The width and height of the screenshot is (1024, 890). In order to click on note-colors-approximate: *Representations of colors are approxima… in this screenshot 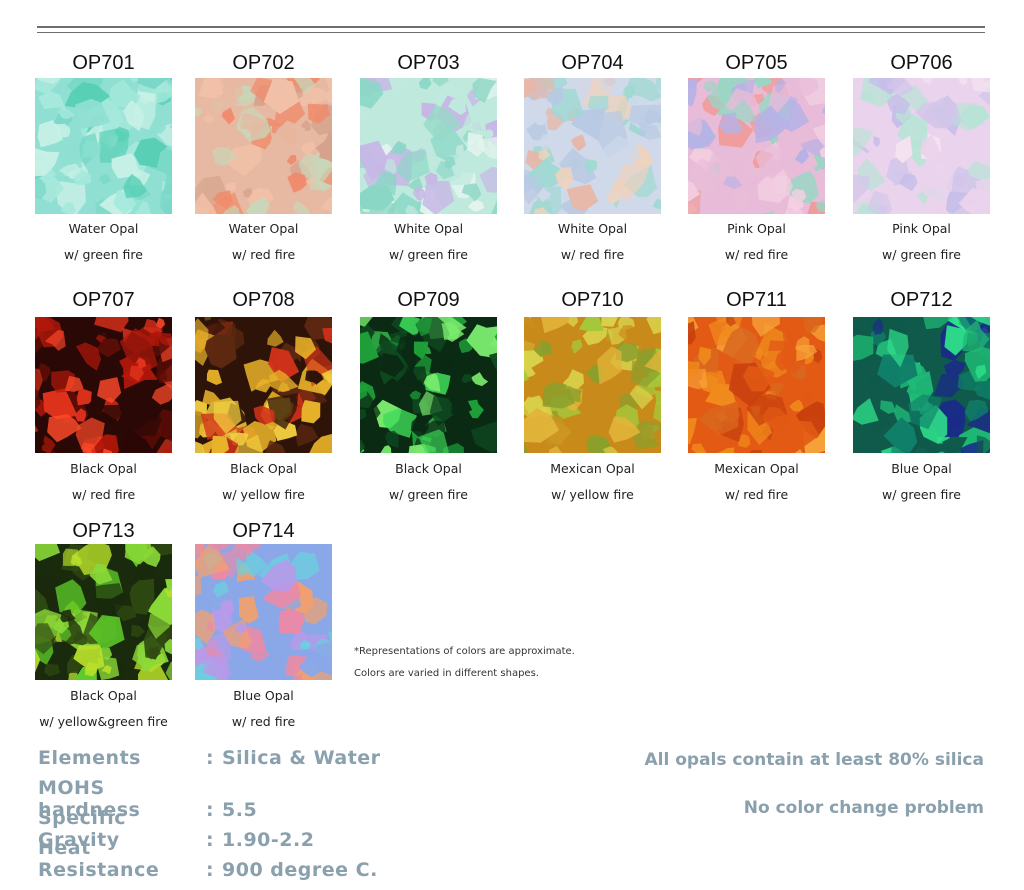, I will do `click(464, 651)`.